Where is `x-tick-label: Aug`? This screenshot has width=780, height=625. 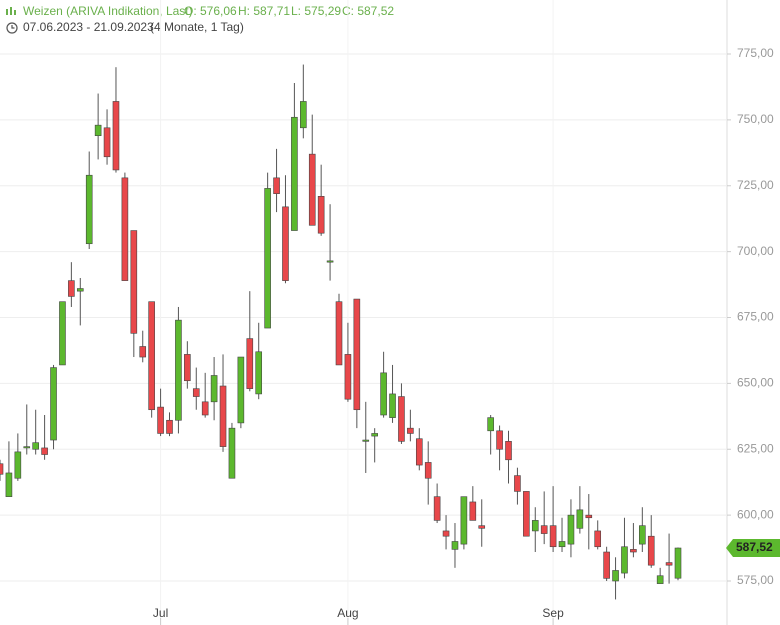
x-tick-label: Aug is located at coordinates (347, 613).